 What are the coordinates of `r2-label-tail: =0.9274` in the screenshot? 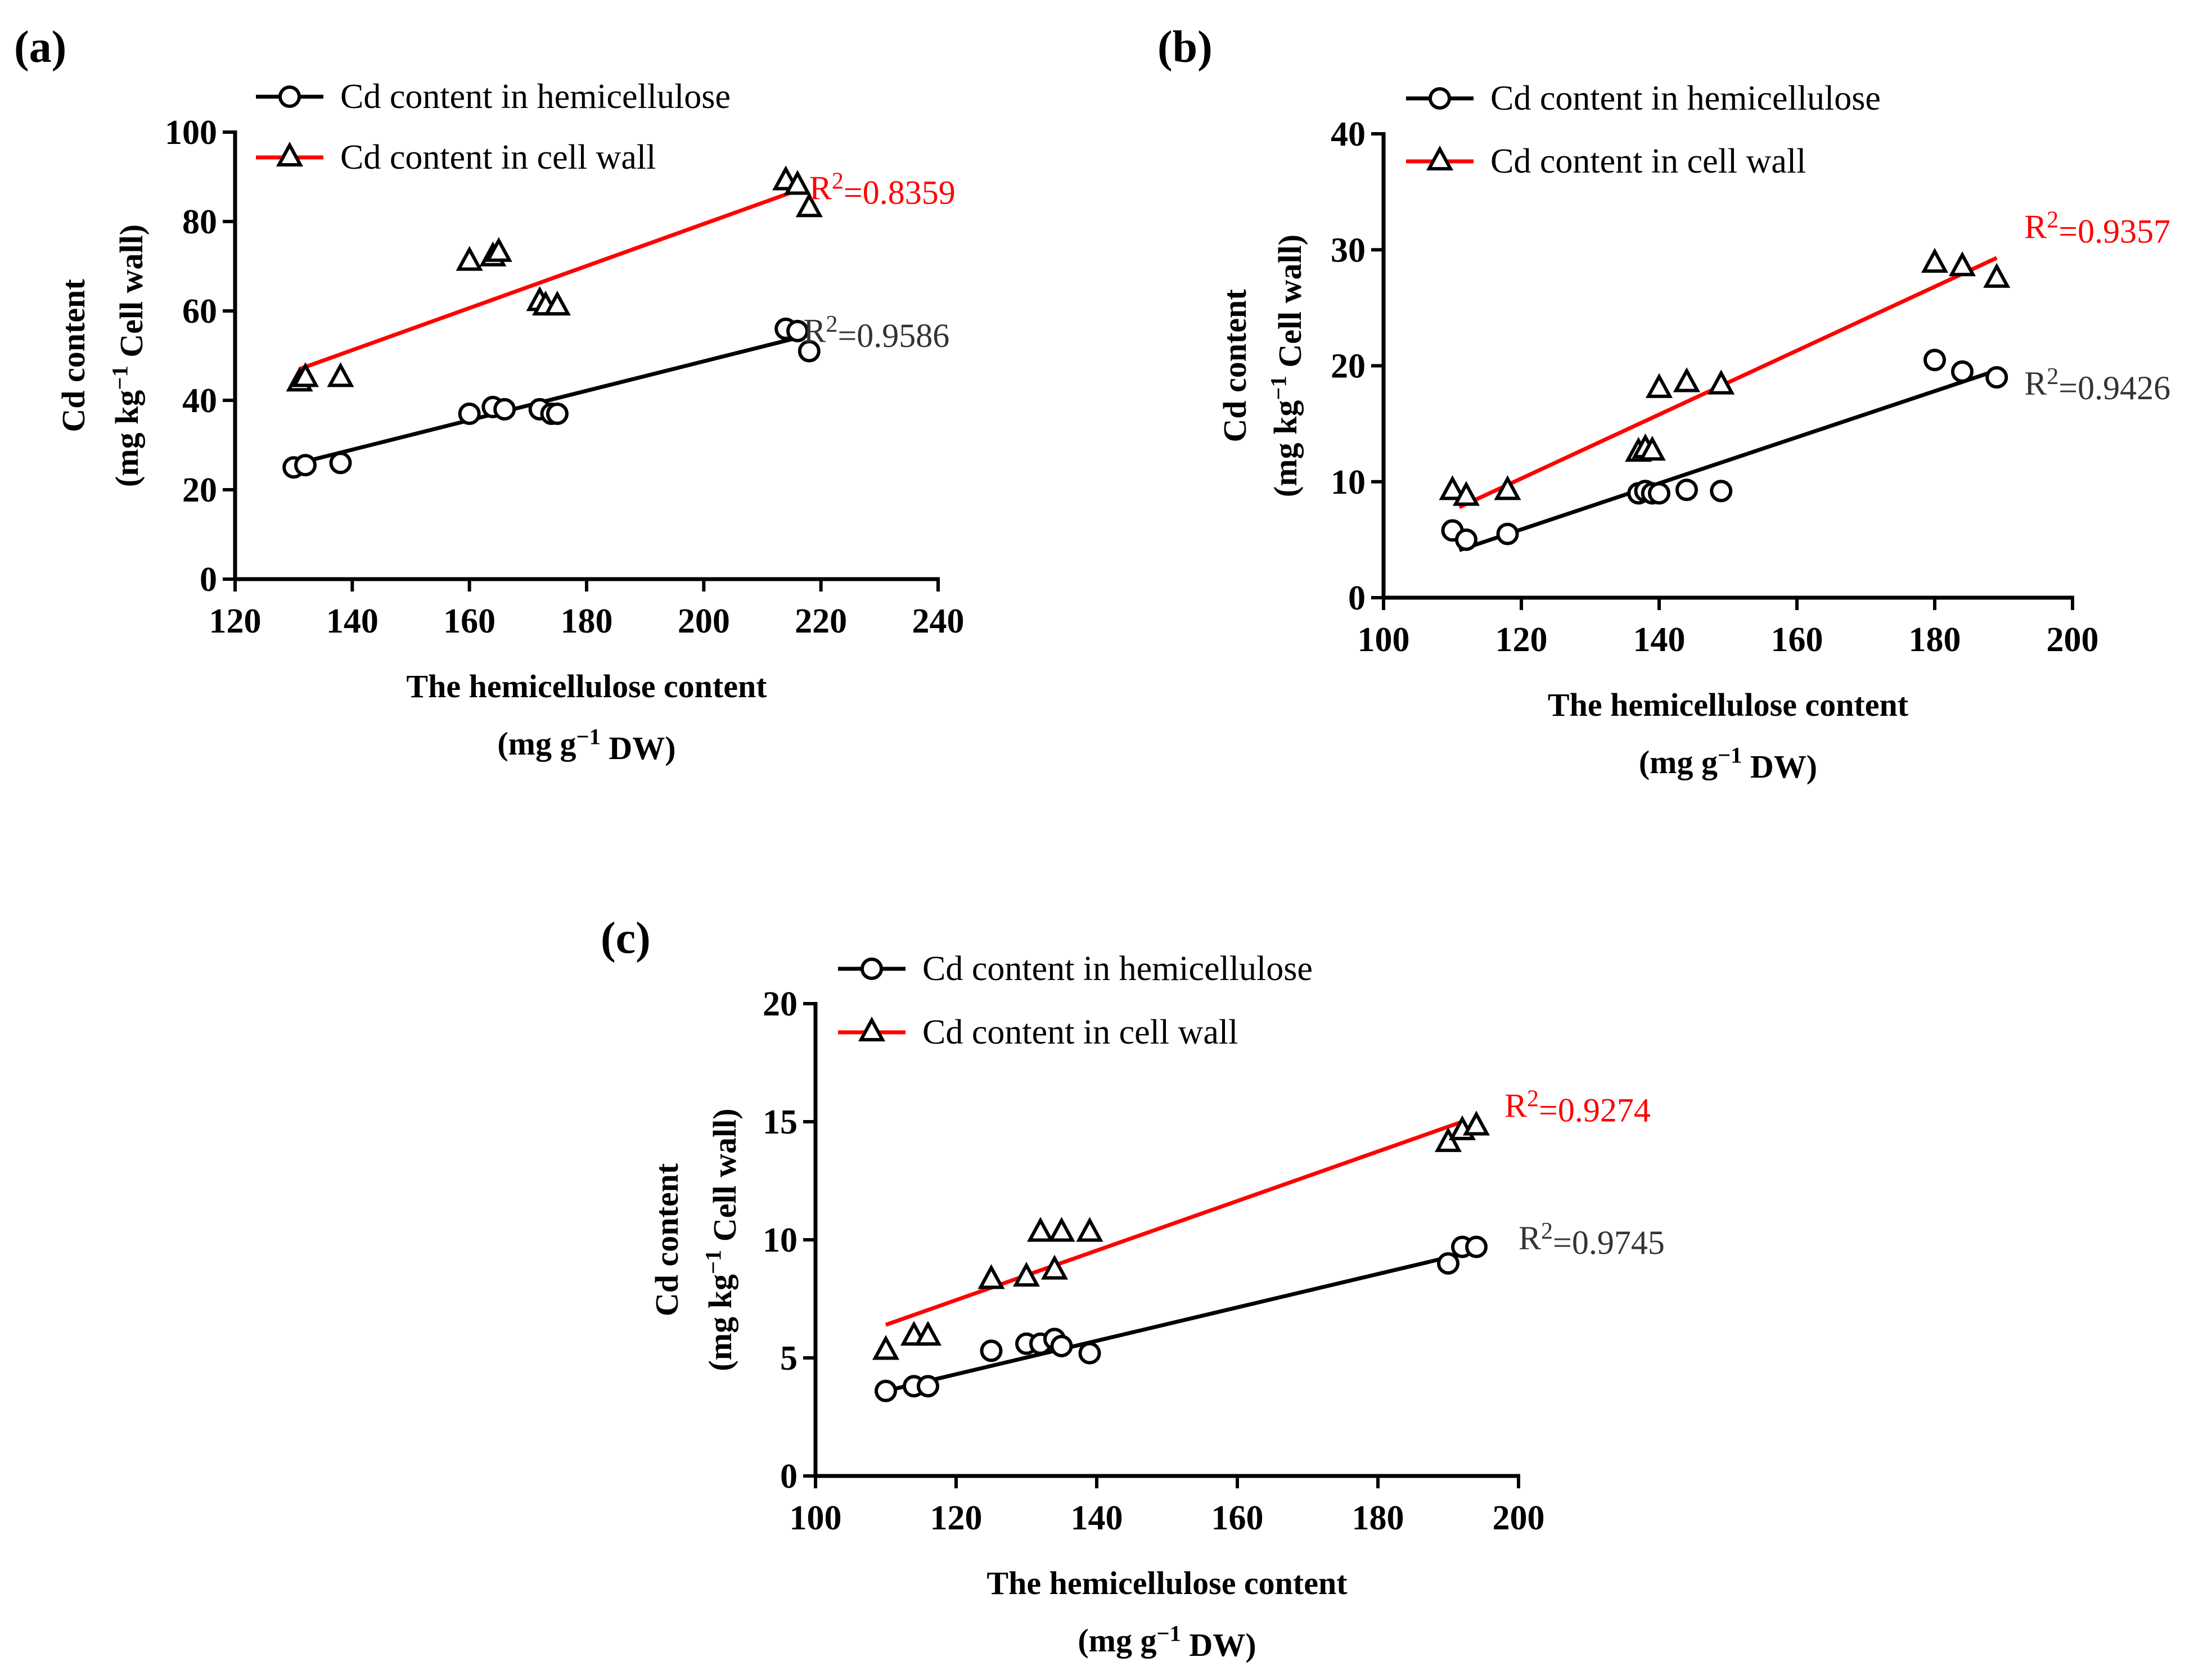 It's located at (1595, 1110).